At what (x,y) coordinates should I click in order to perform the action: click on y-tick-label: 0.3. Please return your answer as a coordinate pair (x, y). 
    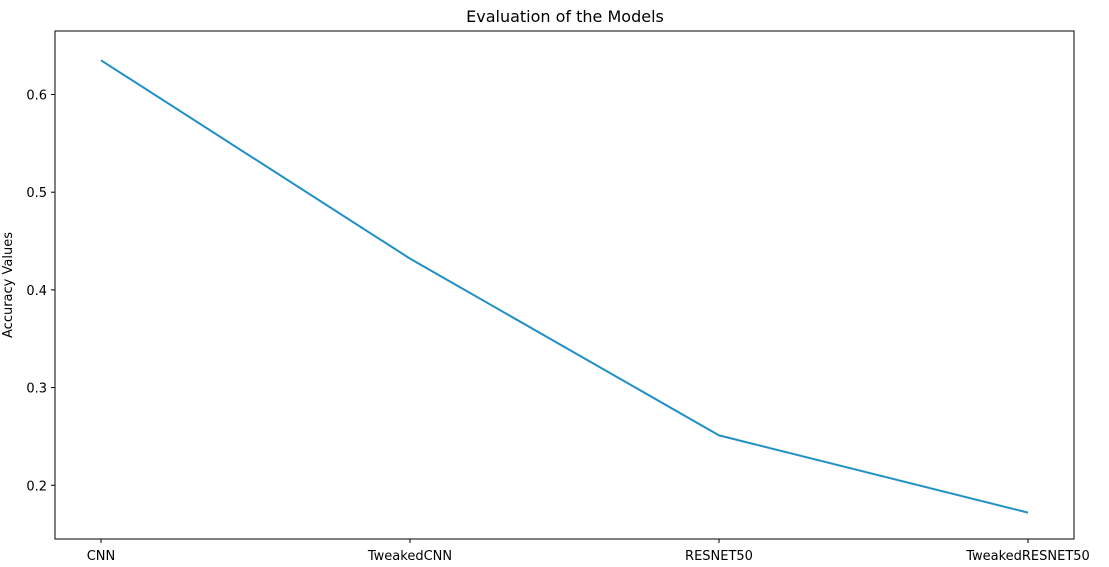
    Looking at the image, I should click on (36, 389).